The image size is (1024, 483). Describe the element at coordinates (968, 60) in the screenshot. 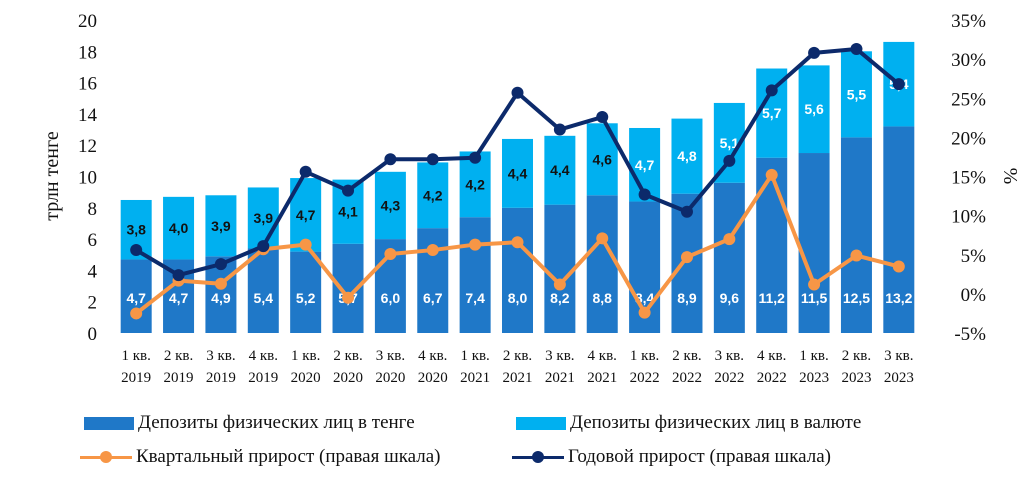

I see `y-right-tick-7: 30%` at that location.